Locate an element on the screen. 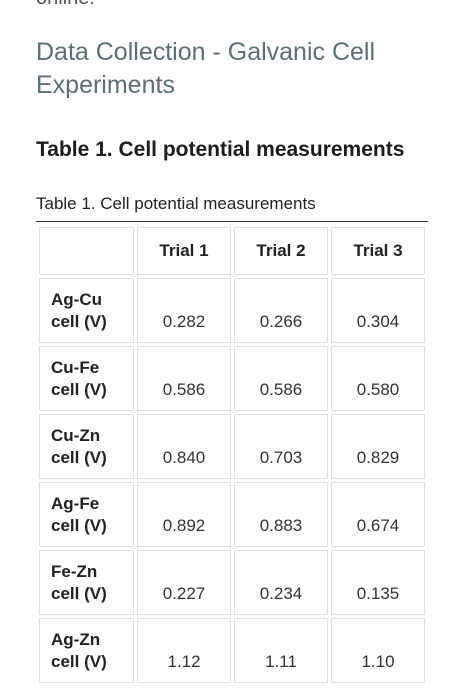 This screenshot has height=700, width=462. table-cell: 1.12 is located at coordinates (184, 650).